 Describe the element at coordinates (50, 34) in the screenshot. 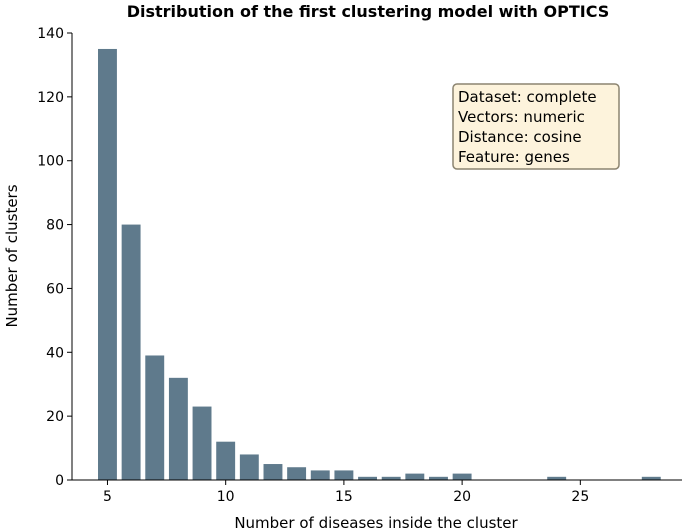

I see `y-tick-label-140: 140` at that location.